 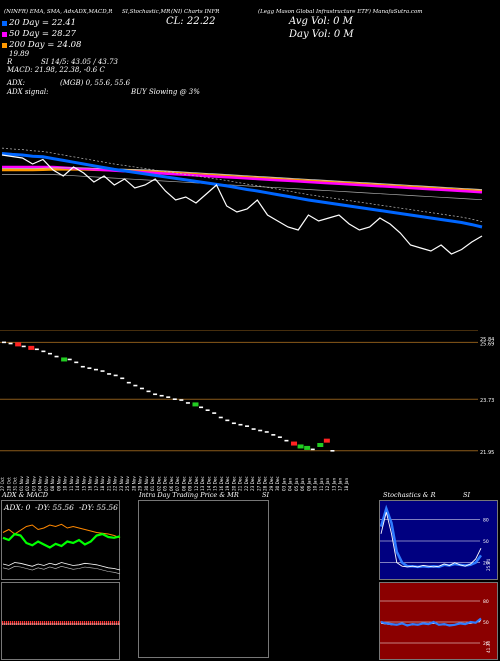 I want to click on date-tick: 25 Nov, so click(x=127, y=483).